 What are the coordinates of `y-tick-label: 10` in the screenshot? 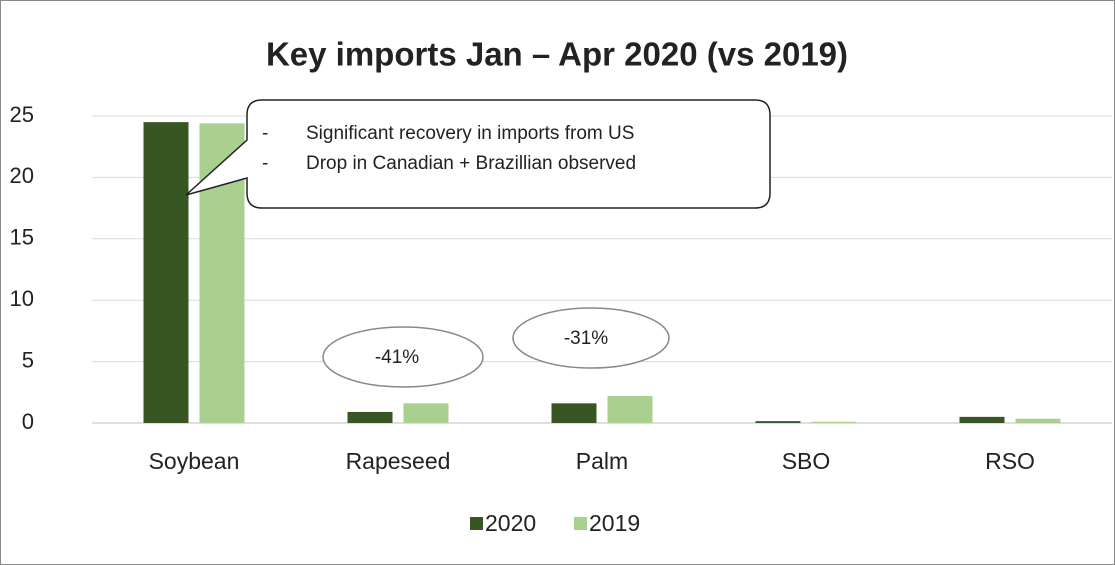 It's located at (22, 298).